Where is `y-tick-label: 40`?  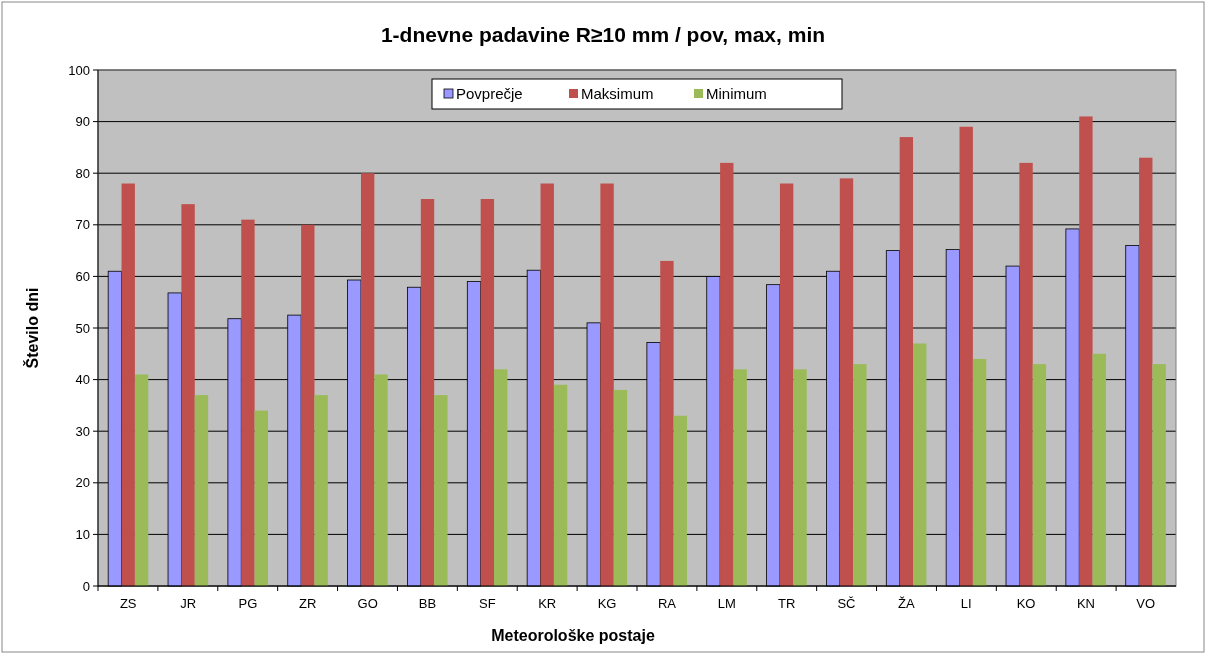
y-tick-label: 40 is located at coordinates (82, 380).